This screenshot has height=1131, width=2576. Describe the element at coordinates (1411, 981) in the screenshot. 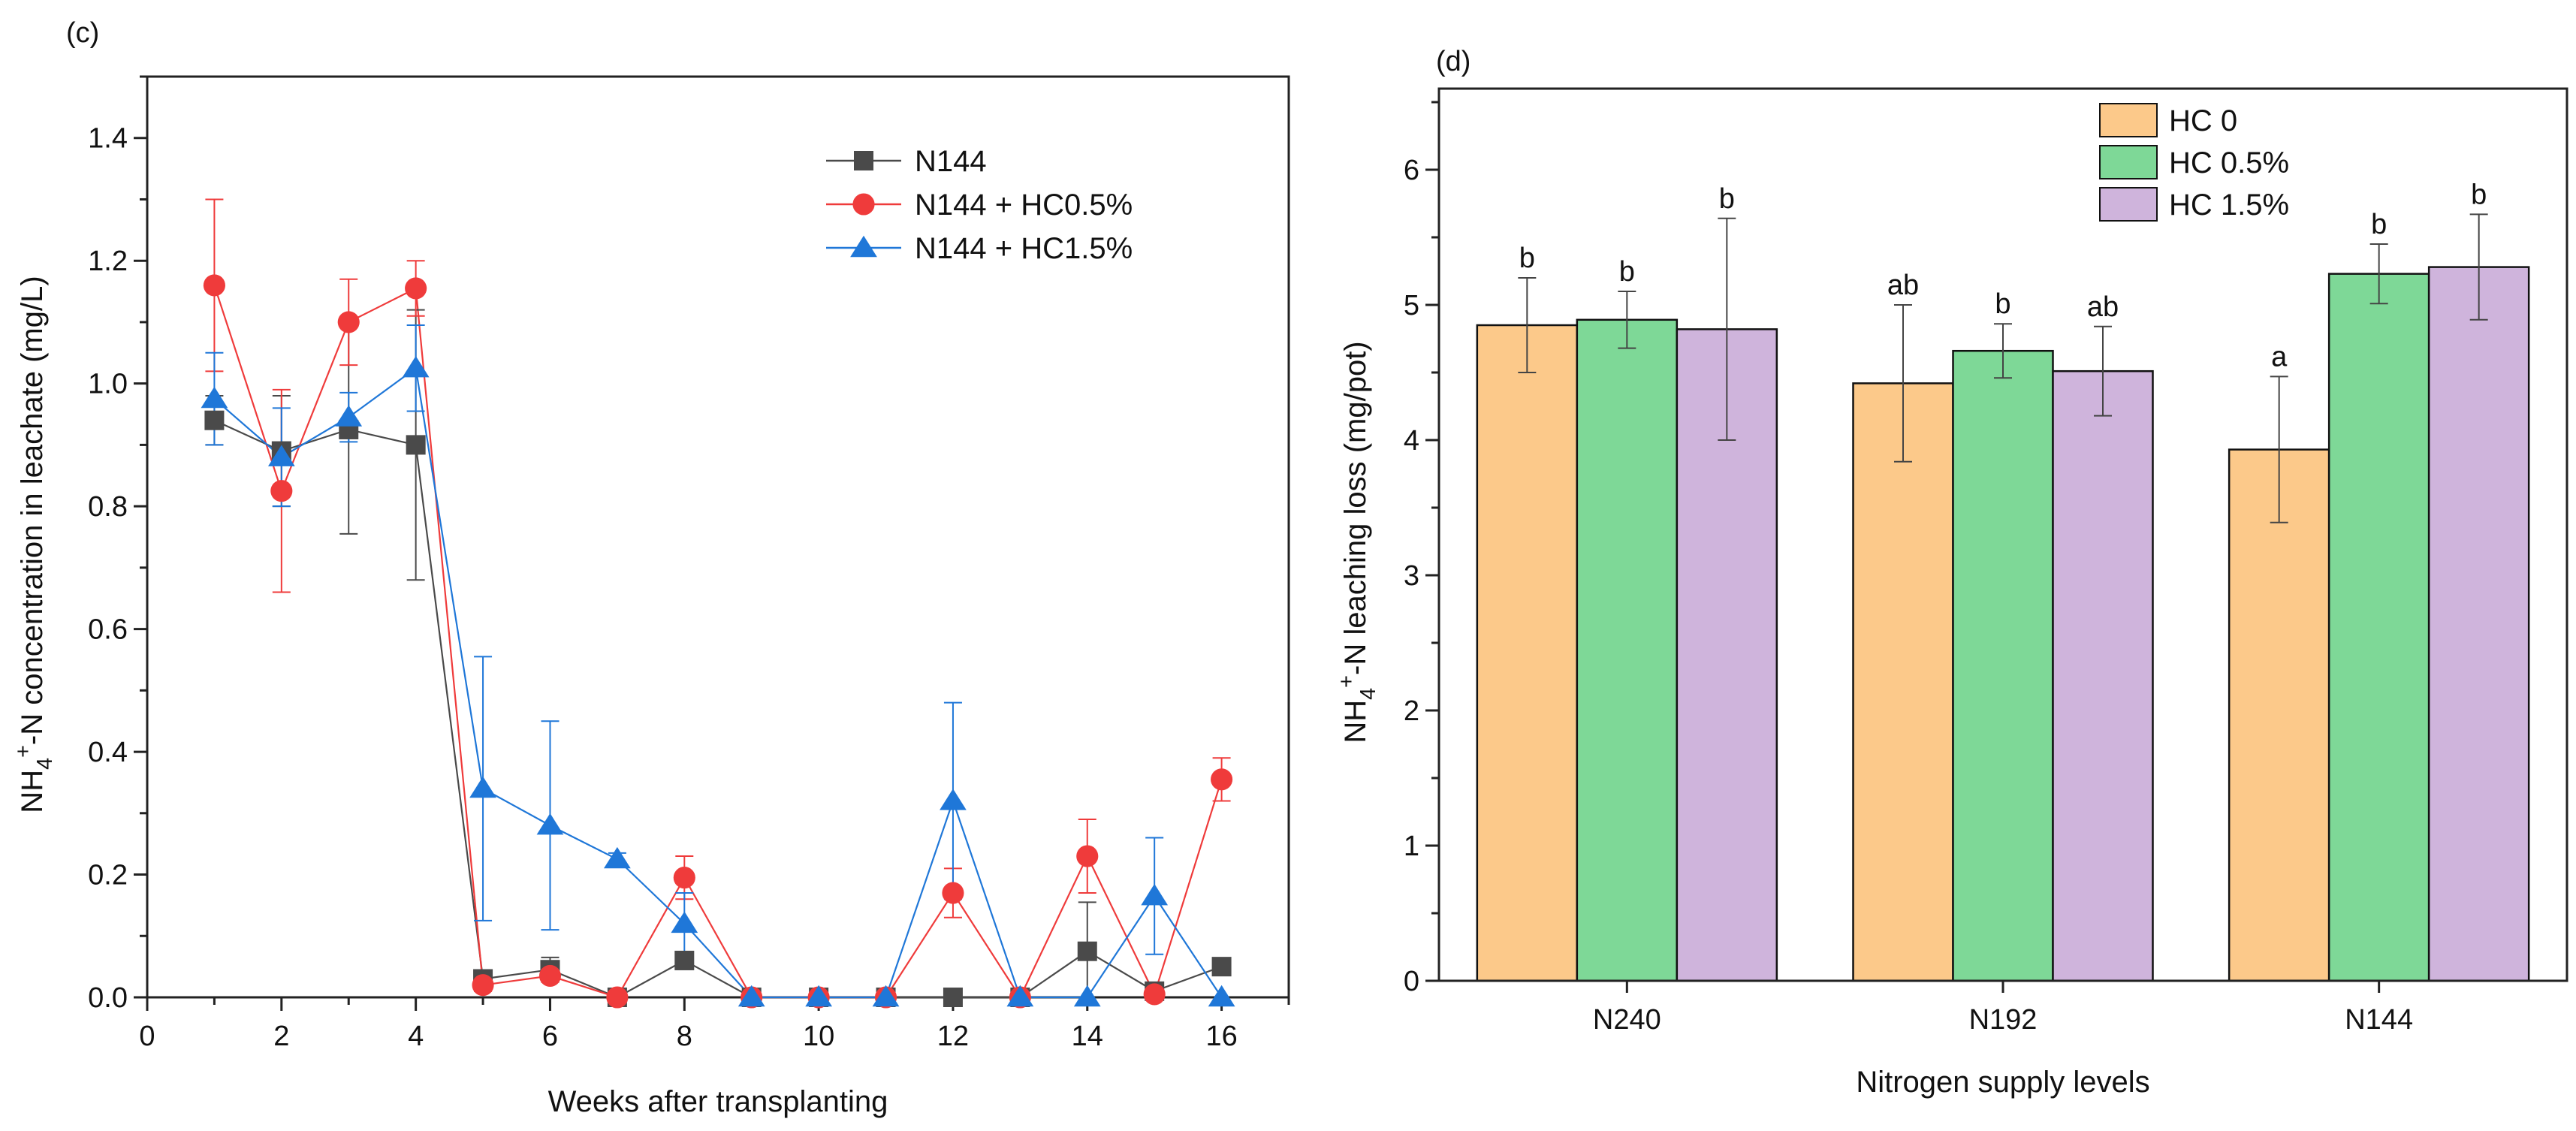

I see `y-tick-label: 0` at that location.